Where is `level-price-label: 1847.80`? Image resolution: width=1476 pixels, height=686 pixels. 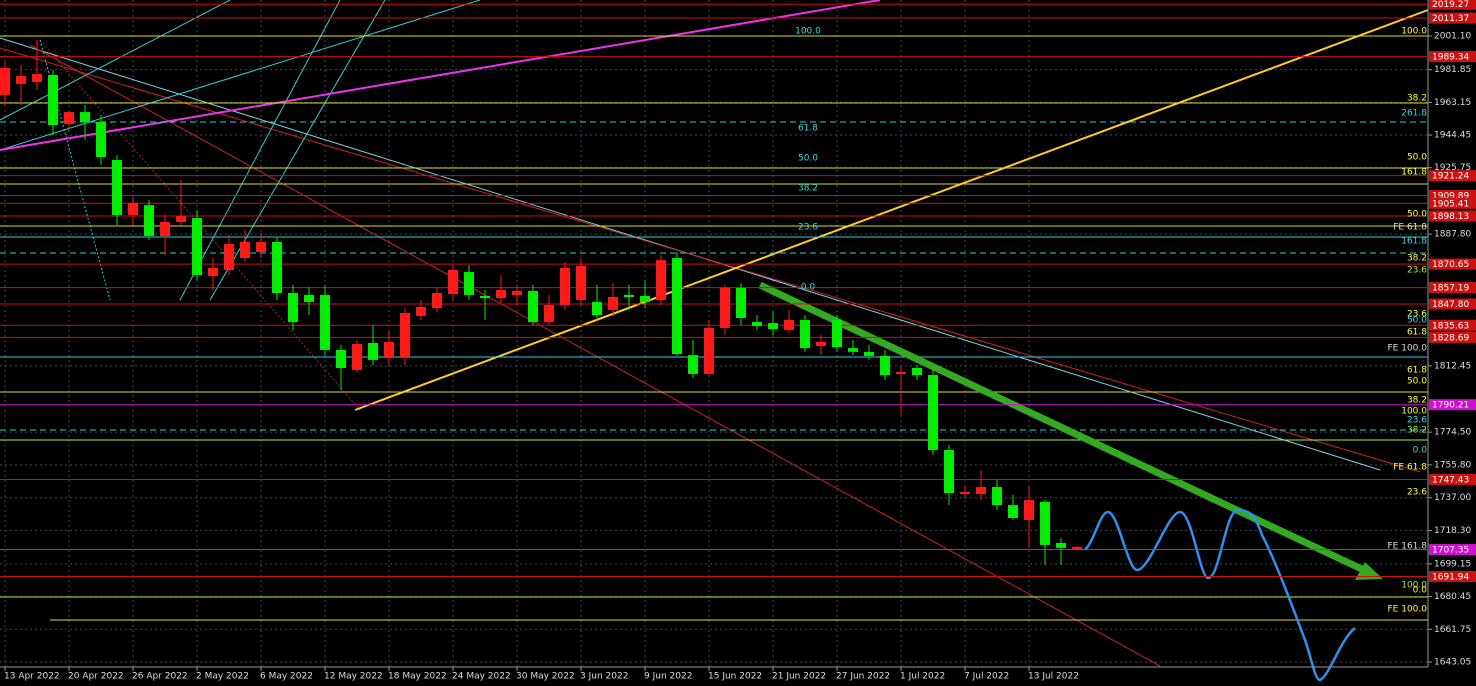 level-price-label: 1847.80 is located at coordinates (1450, 305).